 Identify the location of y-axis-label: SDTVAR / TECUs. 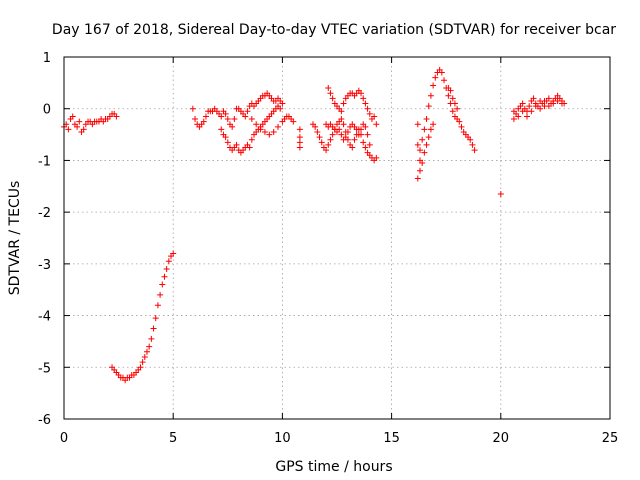
(15, 238).